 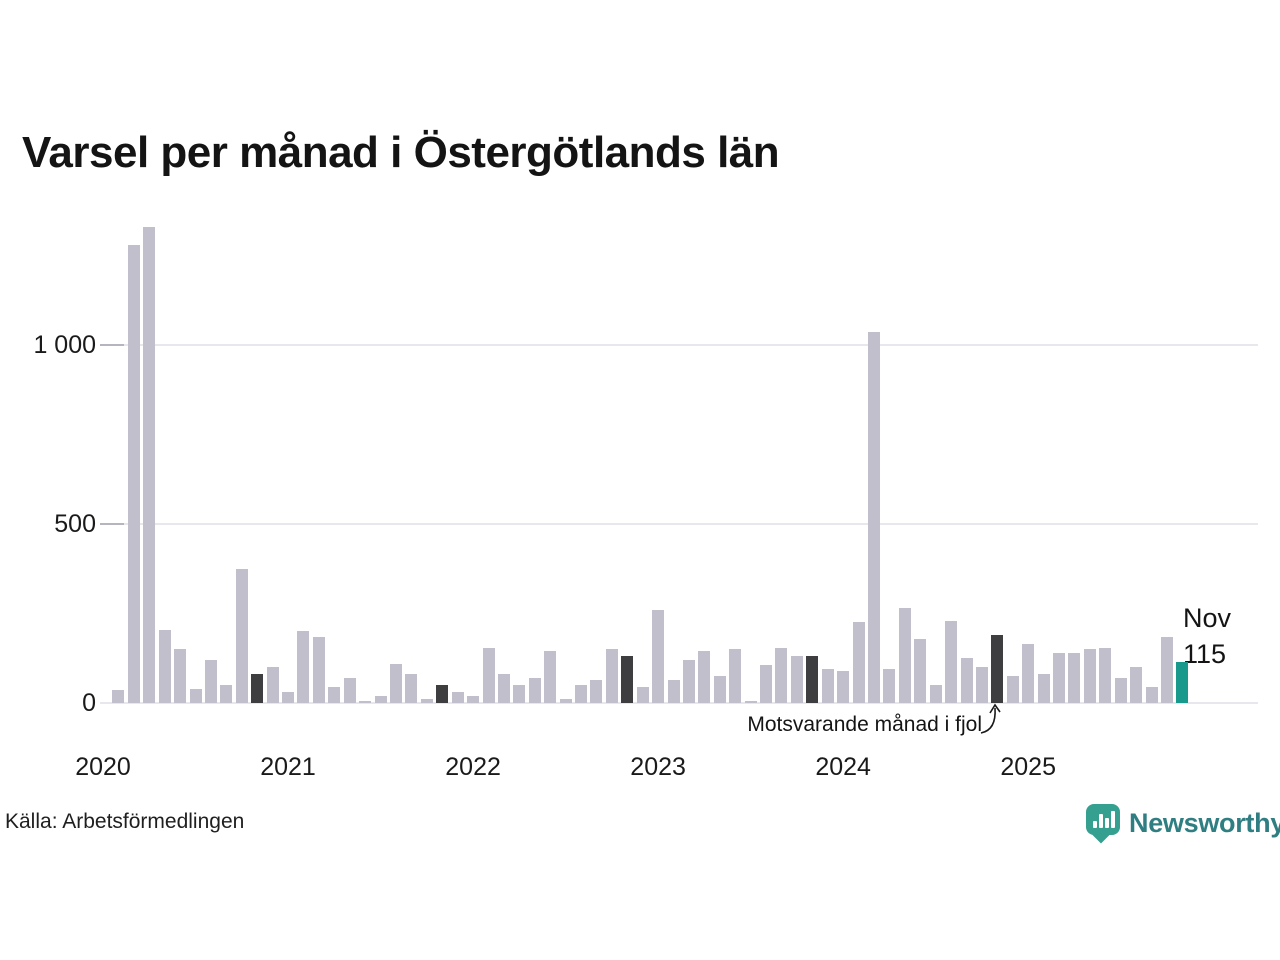 What do you see at coordinates (951, 661) in the screenshot?
I see `bar-aug-2024` at bounding box center [951, 661].